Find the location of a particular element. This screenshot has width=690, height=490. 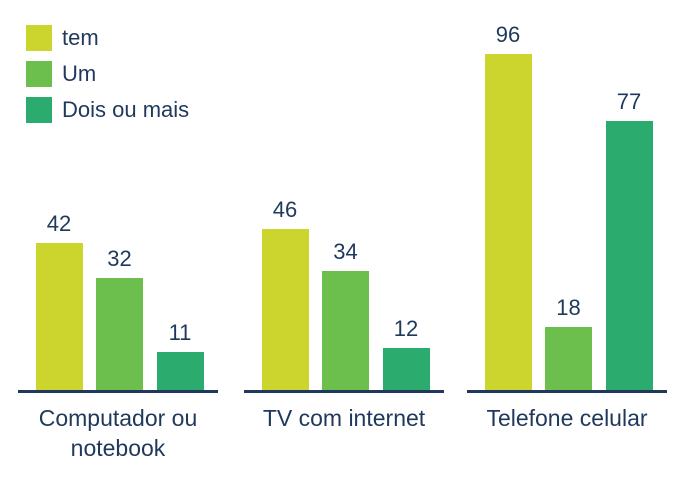

bar-value-label: 46 is located at coordinates (285, 209).